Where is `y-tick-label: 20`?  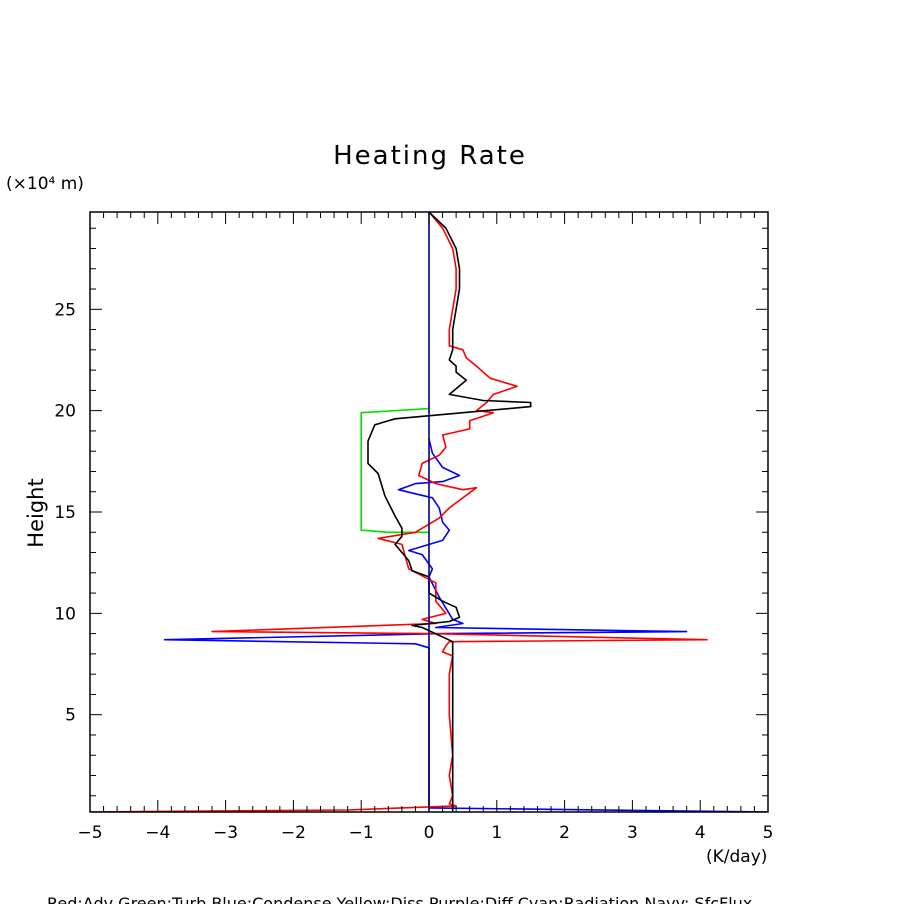 y-tick-label: 20 is located at coordinates (65, 412).